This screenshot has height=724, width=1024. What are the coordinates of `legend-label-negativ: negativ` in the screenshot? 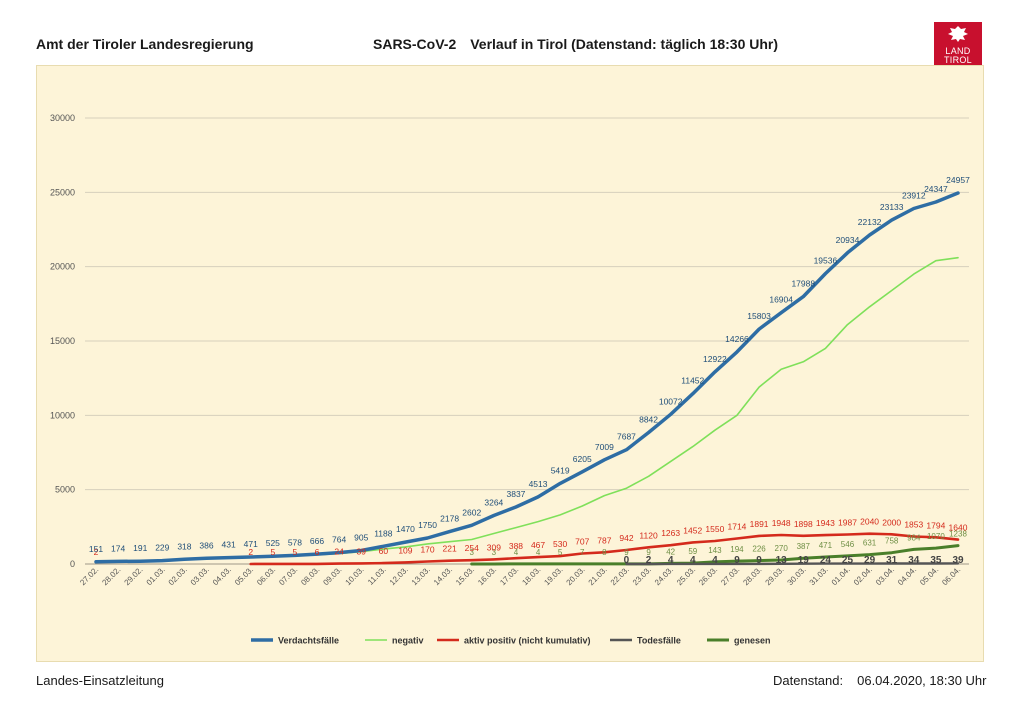 It's located at (408, 641).